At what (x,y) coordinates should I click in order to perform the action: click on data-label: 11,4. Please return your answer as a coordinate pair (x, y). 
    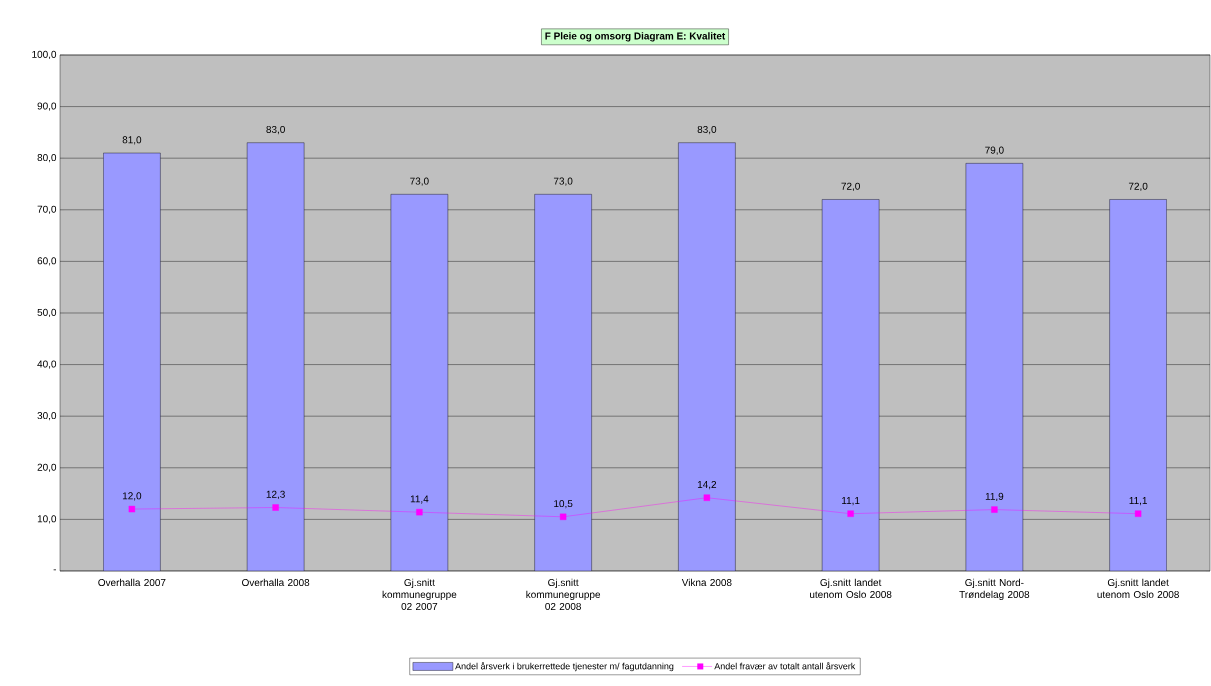
    Looking at the image, I should click on (419, 499).